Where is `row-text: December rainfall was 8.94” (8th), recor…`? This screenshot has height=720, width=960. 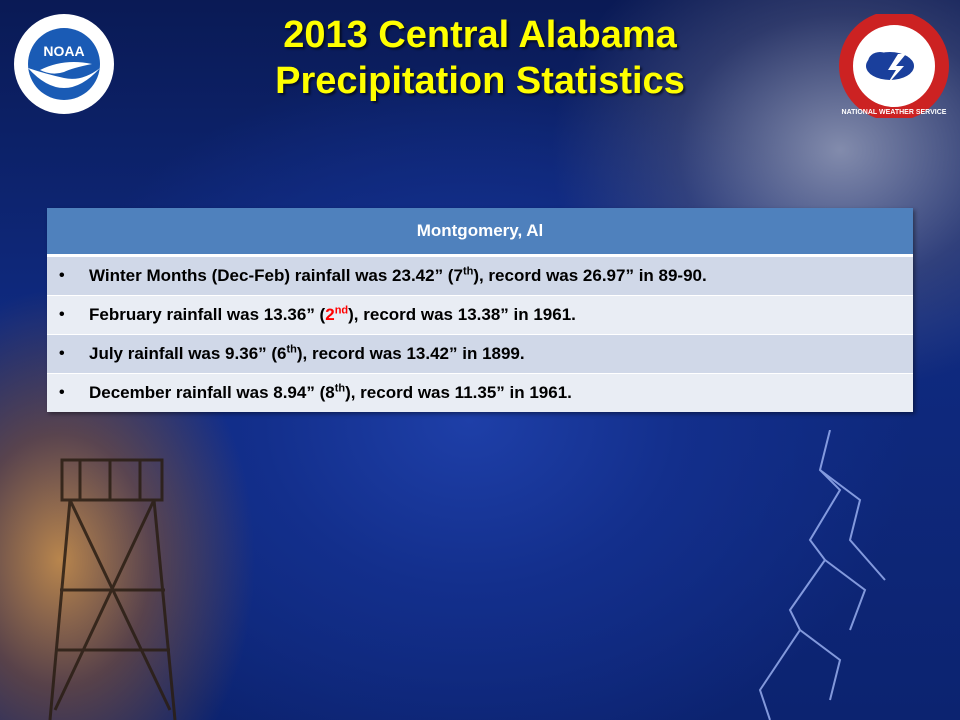 row-text: December rainfall was 8.94” (8th), recor… is located at coordinates (330, 392).